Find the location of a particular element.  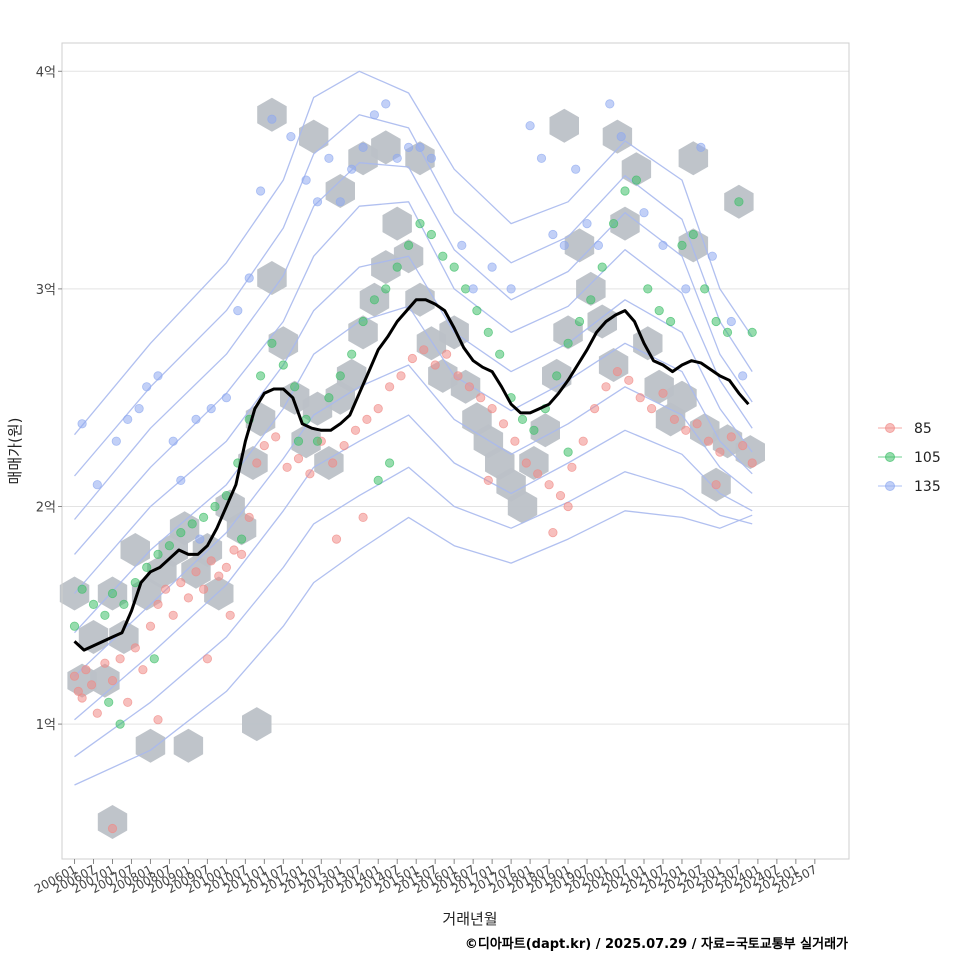

legend-key-point is located at coordinates (890, 486).